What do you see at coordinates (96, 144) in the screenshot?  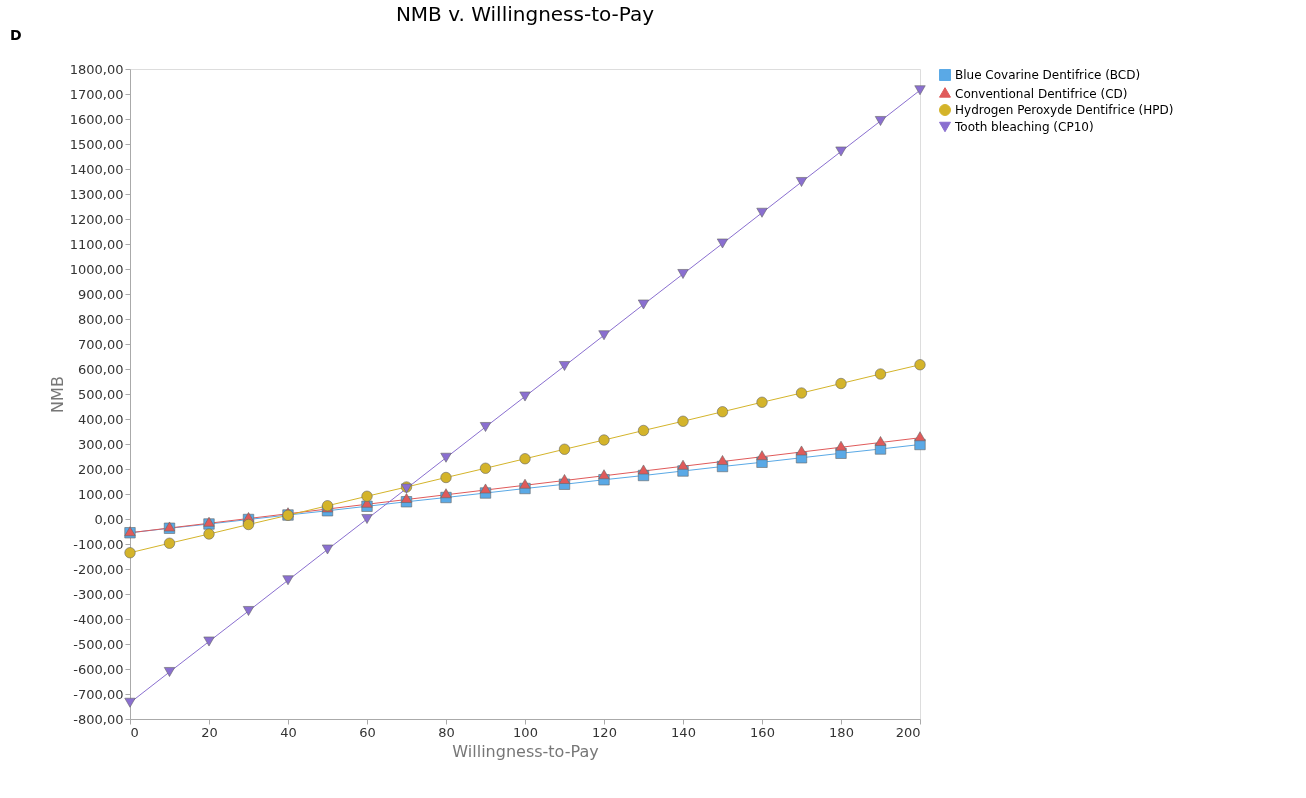 I see `y-tick-label: 1500,00` at bounding box center [96, 144].